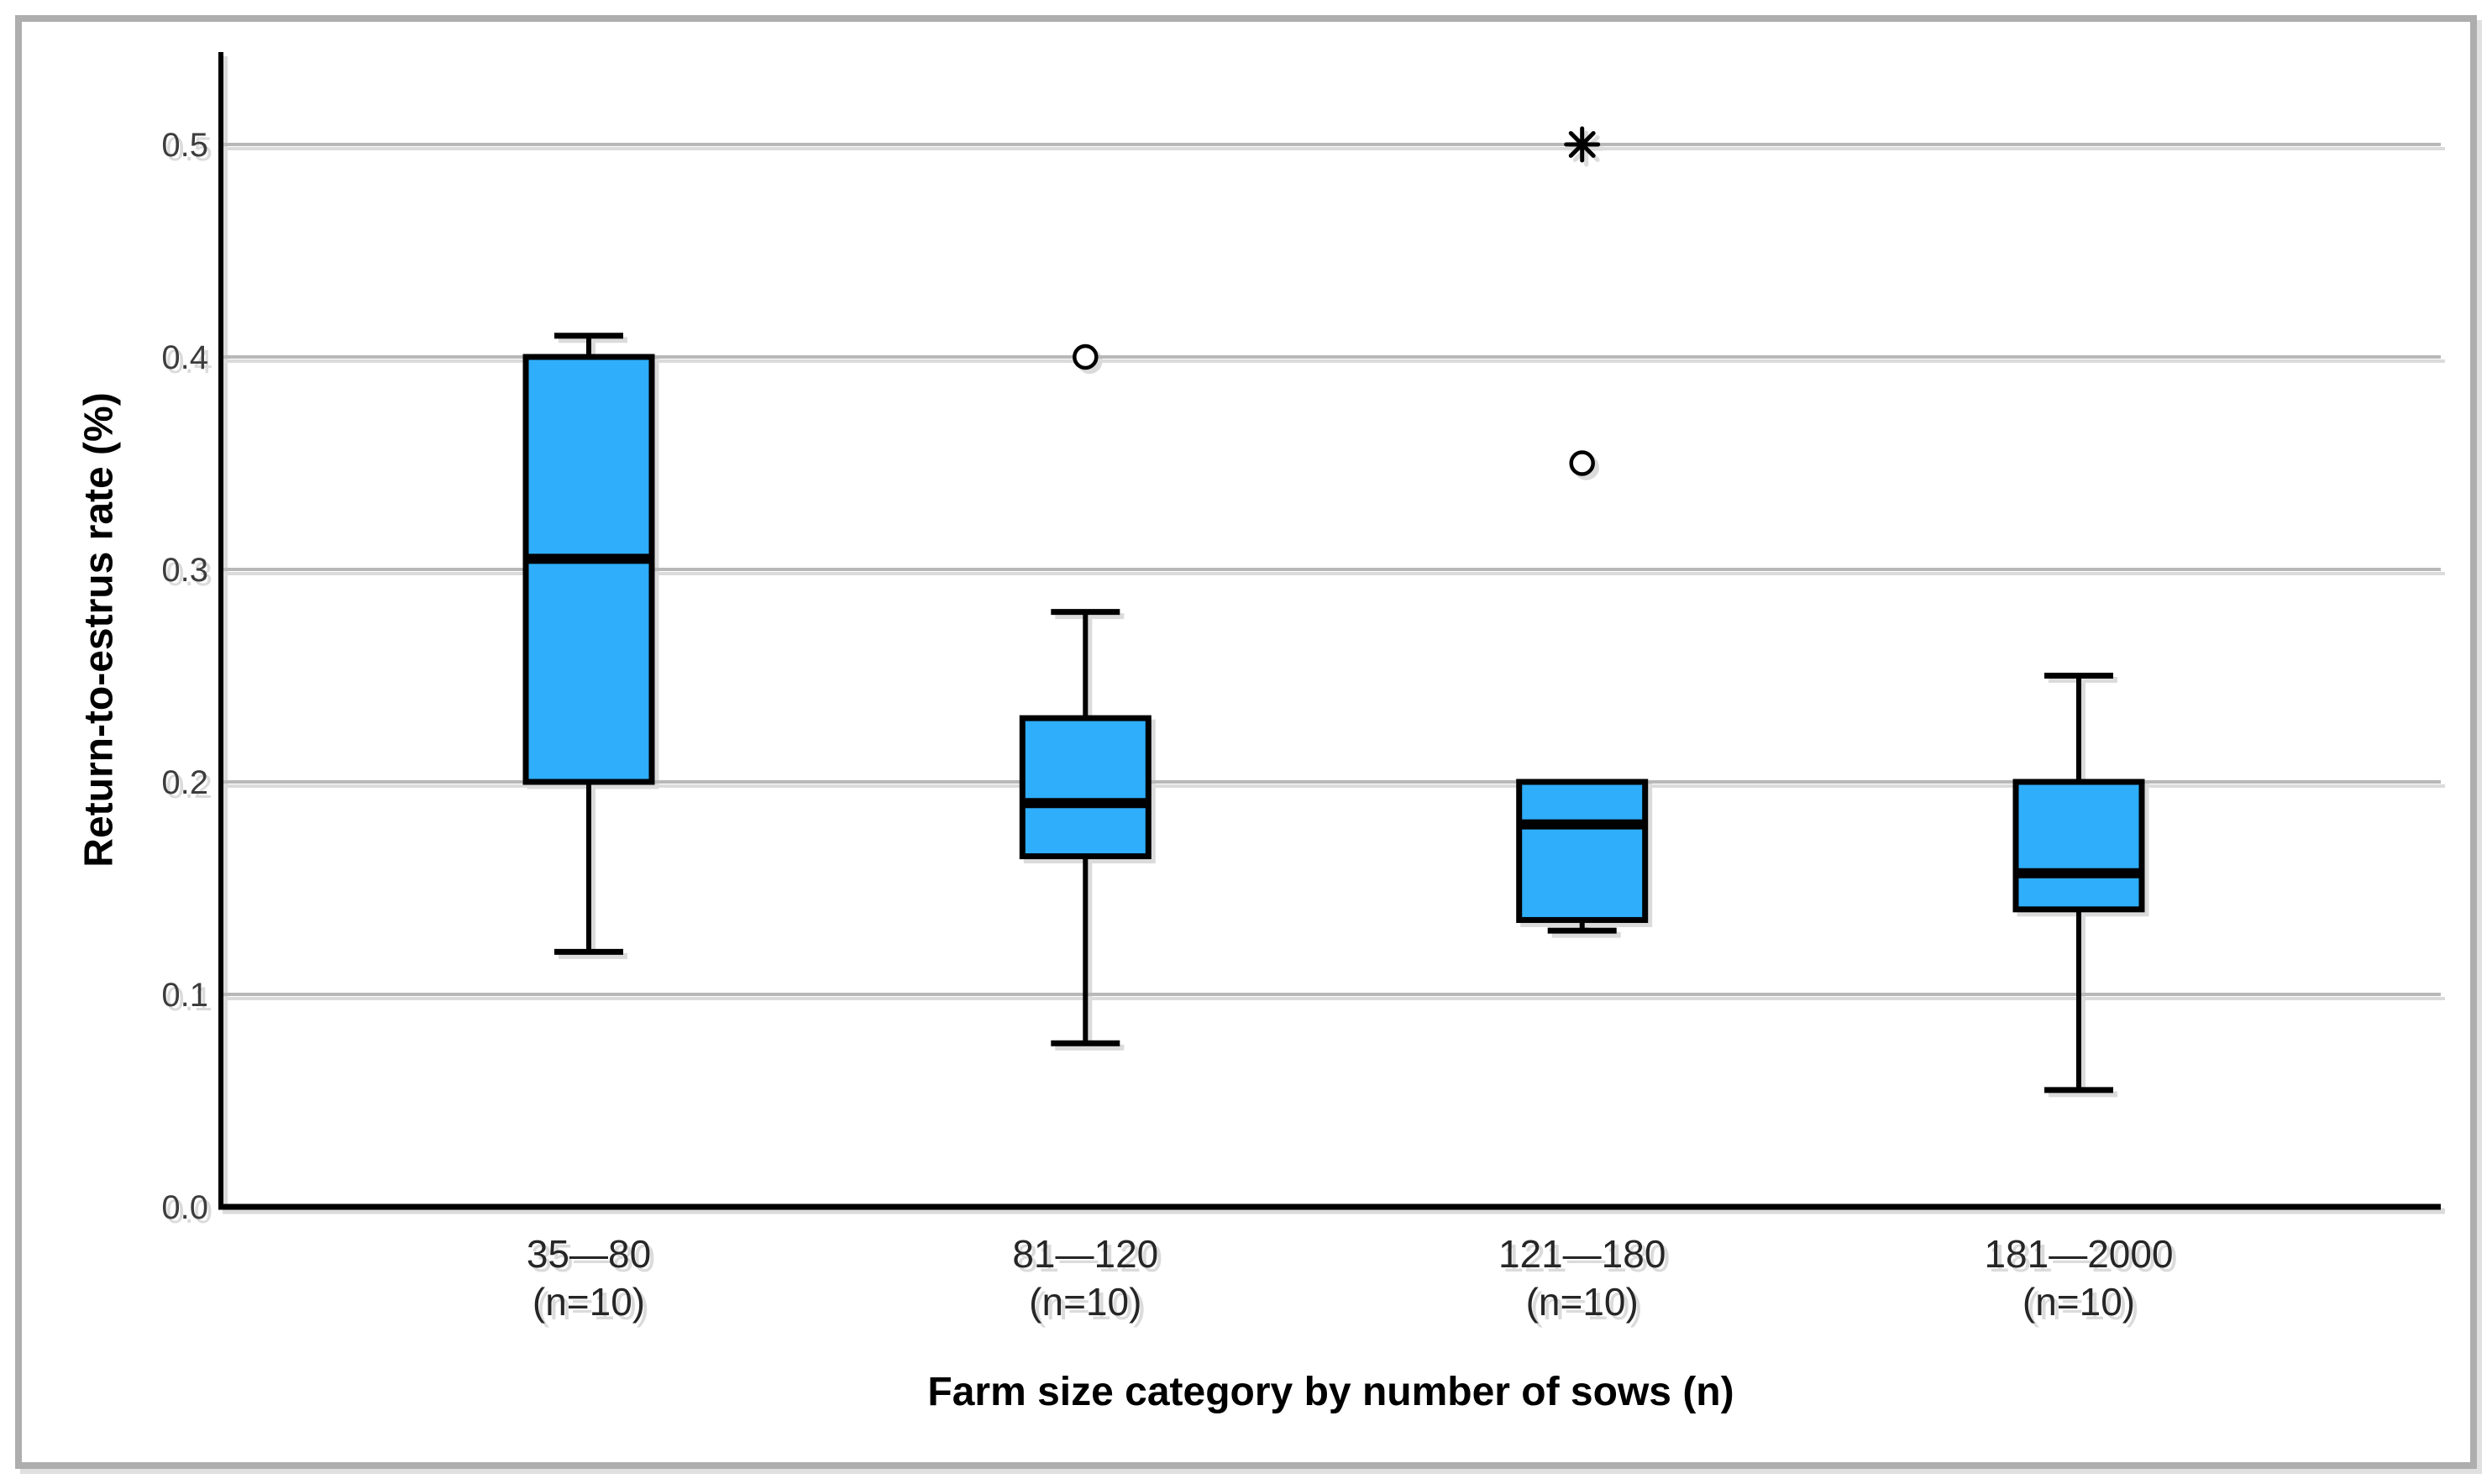 The height and width of the screenshot is (1484, 2492). What do you see at coordinates (185, 145) in the screenshot?
I see `y-tick-label: 0.5` at bounding box center [185, 145].